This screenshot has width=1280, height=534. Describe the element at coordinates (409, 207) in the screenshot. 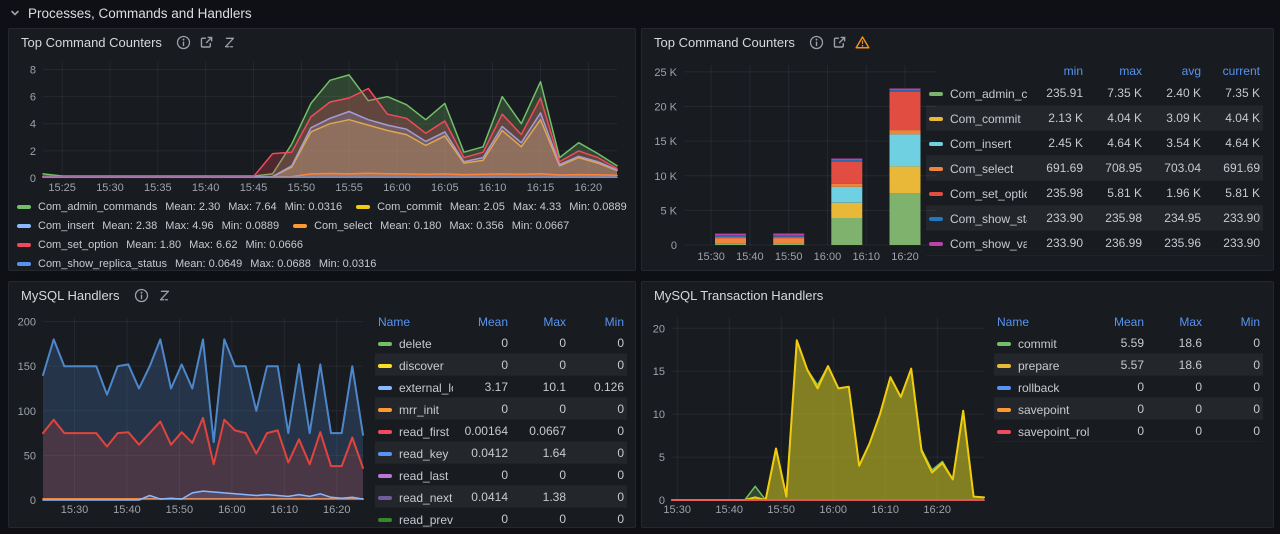

I see `series-name: Com_commit` at that location.